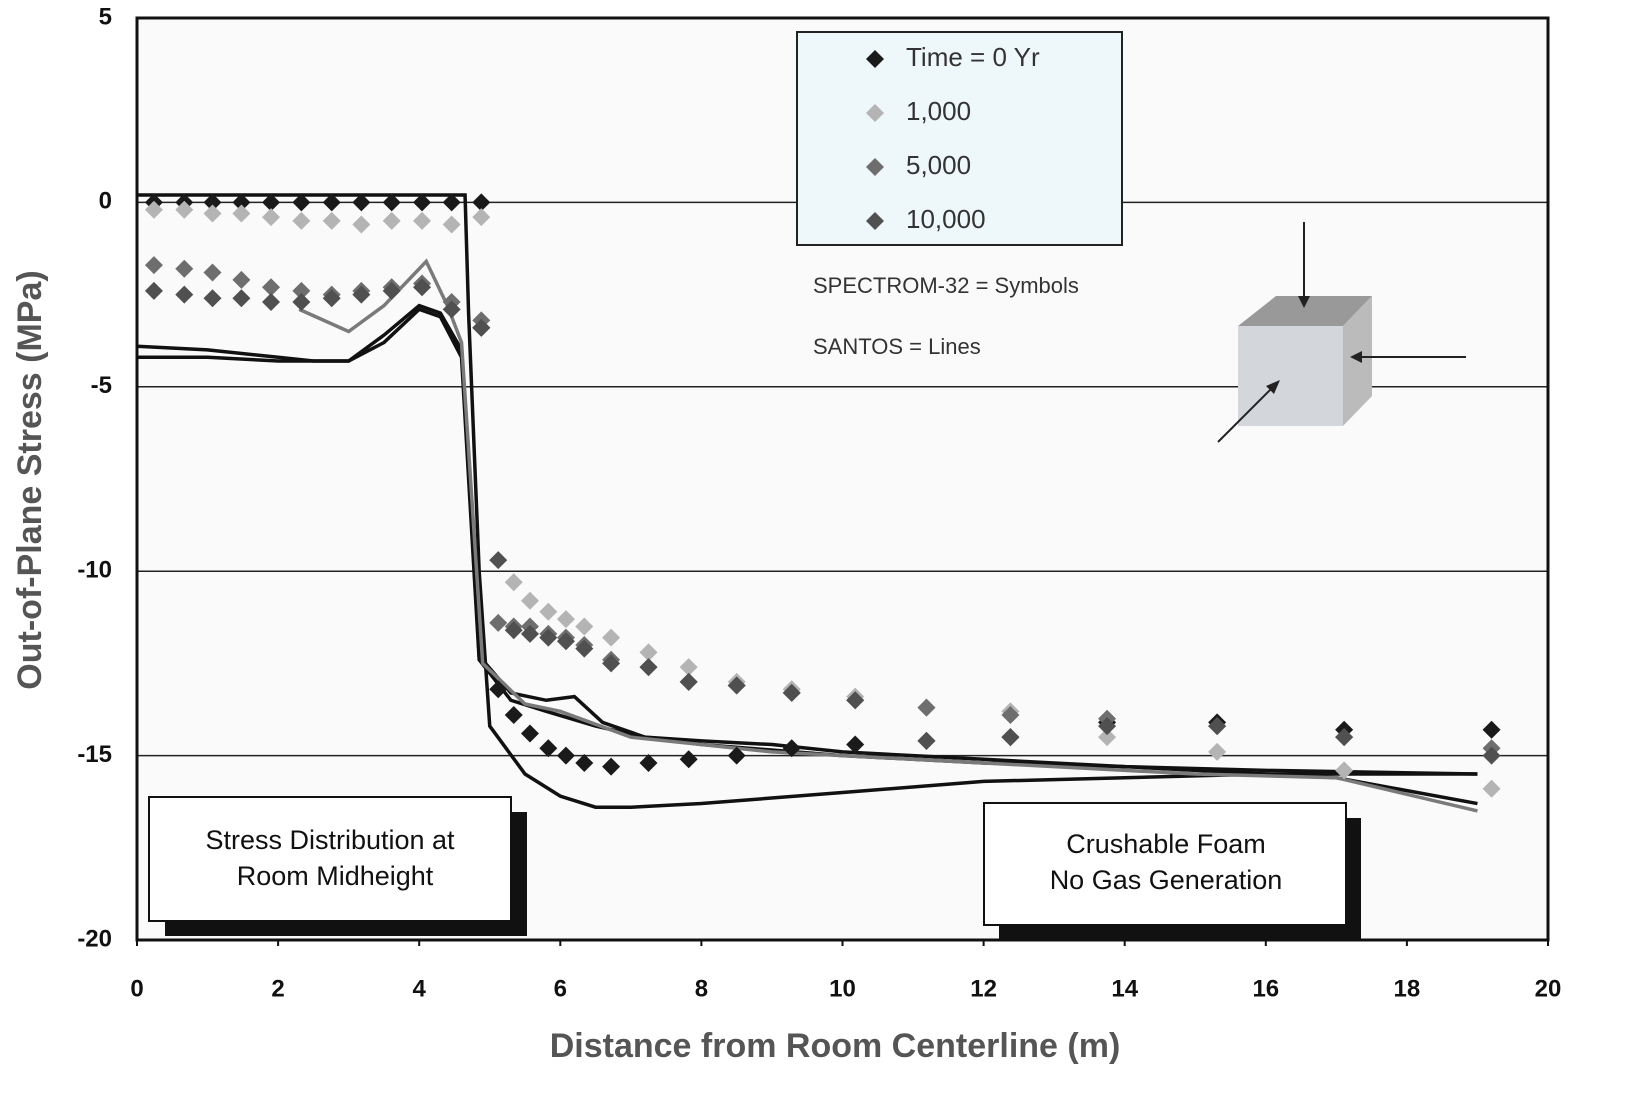 The height and width of the screenshot is (1113, 1629). I want to click on annotation: Stress Distribution at, so click(330, 840).